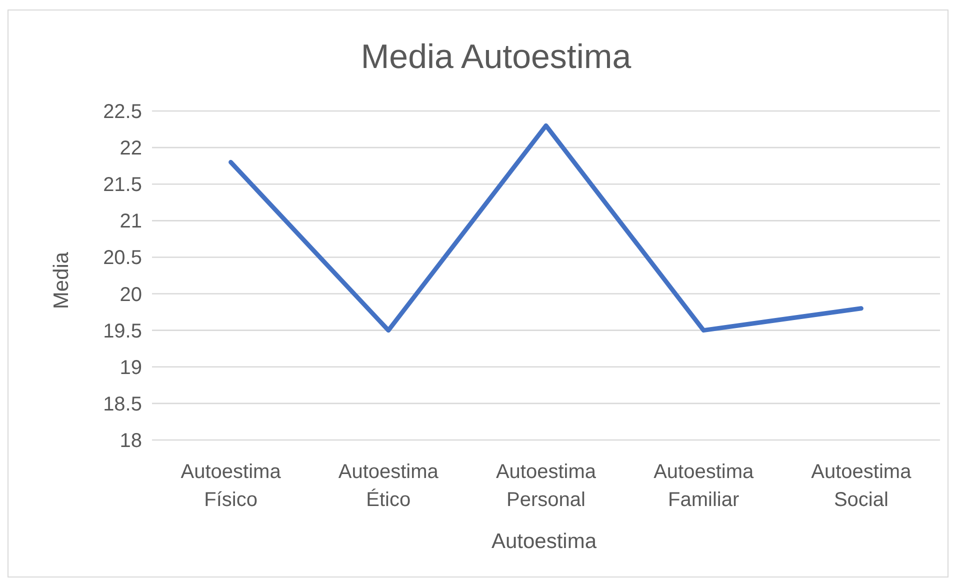 Image resolution: width=956 pixels, height=581 pixels. Describe the element at coordinates (704, 486) in the screenshot. I see `x-tick-label: Autoestima Familiar` at that location.